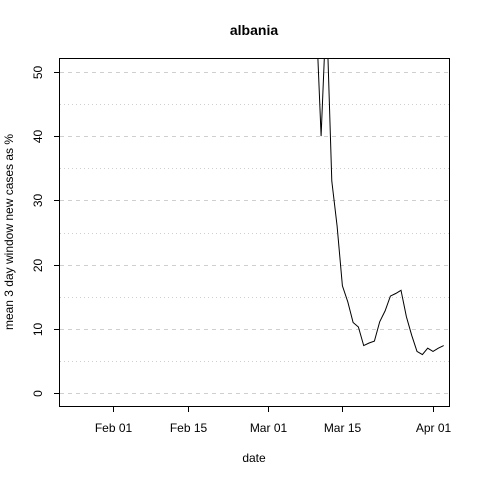 The image size is (480, 480). Describe the element at coordinates (38, 137) in the screenshot. I see `y-tick-label: 40` at that location.